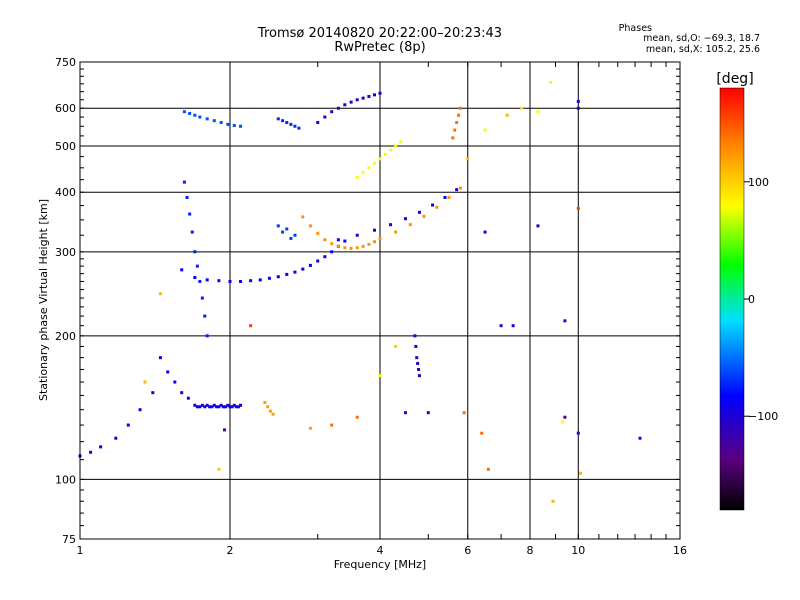  Describe the element at coordinates (747, 291) in the screenshot. I see `colorbar: [deg] 100 0 −100` at that location.